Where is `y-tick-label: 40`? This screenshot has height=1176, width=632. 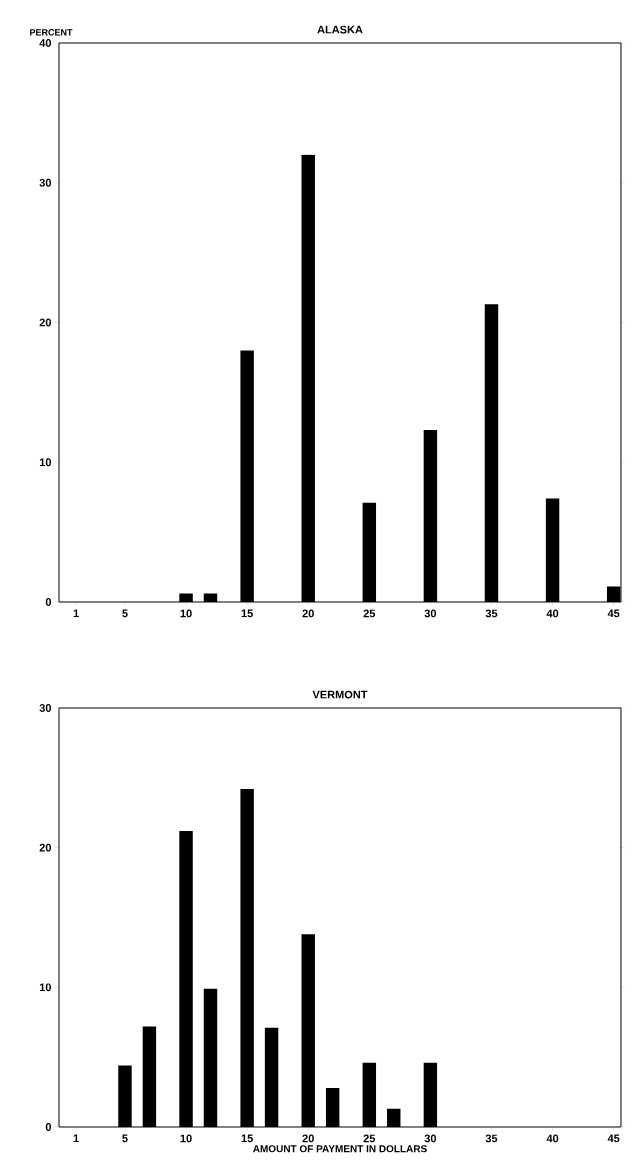
y-tick-label: 40 is located at coordinates (45, 43).